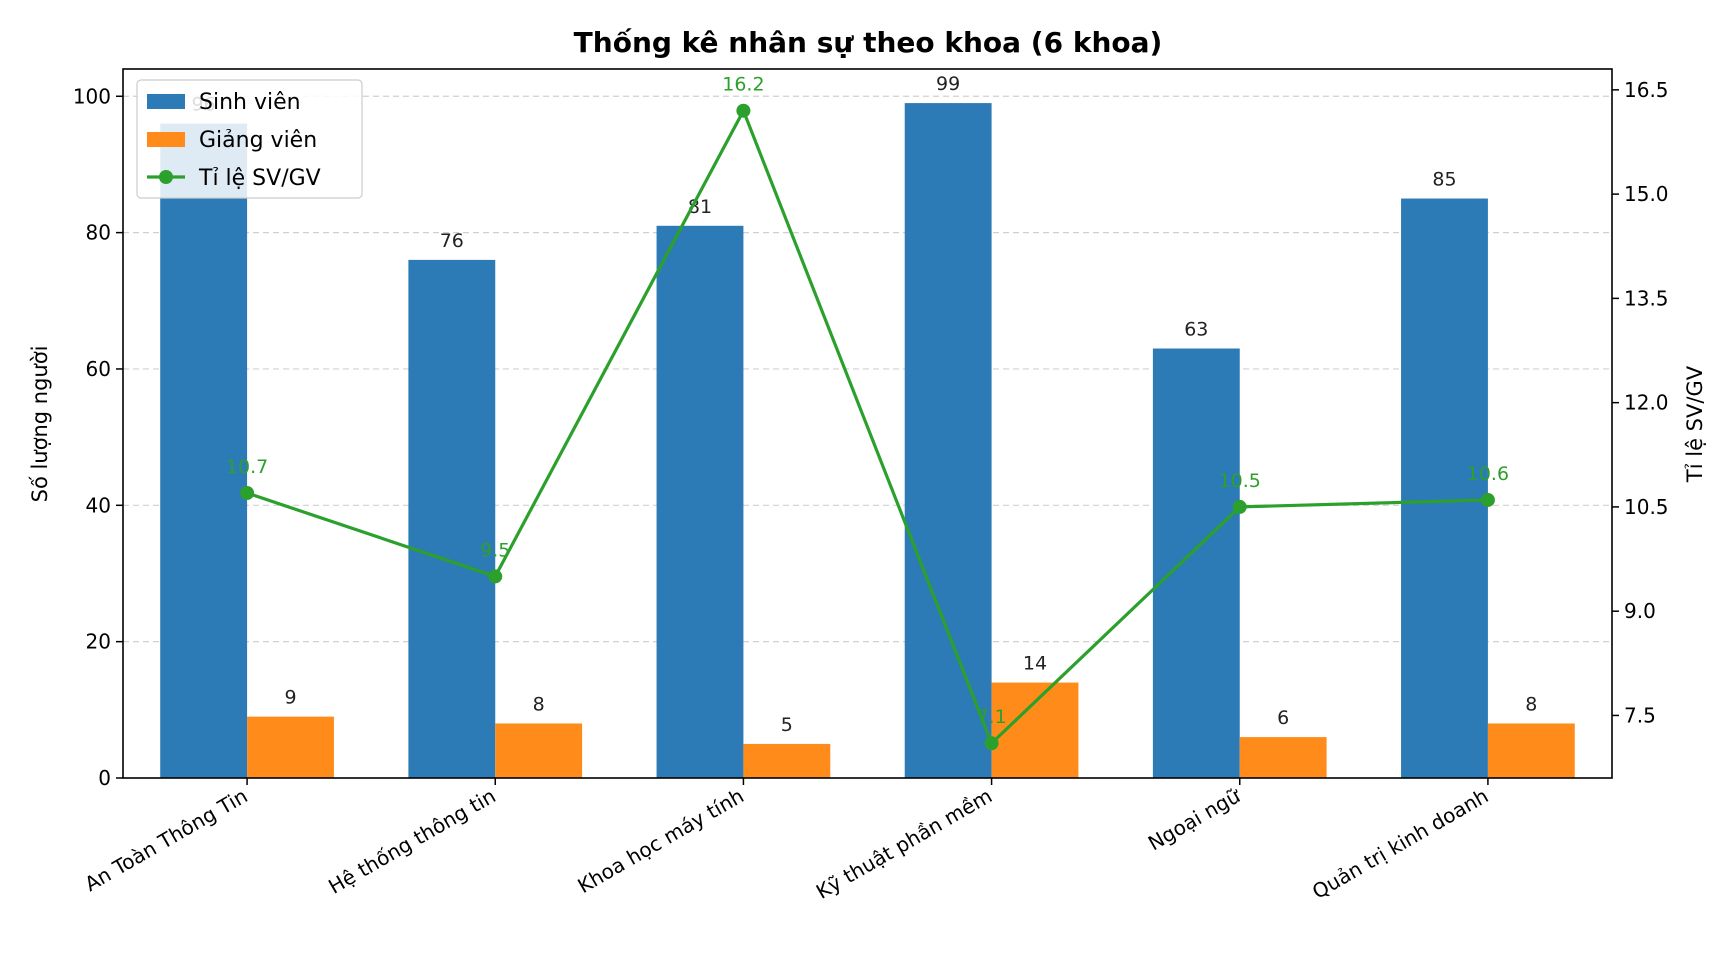  Describe the element at coordinates (259, 178) in the screenshot. I see `legend-label: Tỉ lệ SV/GV` at that location.